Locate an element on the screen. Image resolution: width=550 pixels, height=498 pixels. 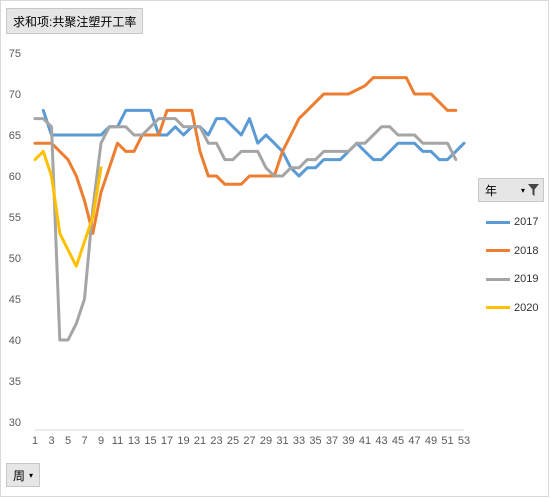
y-axis: 30 35 40 45 50 55 60 65 70 75 is located at coordinates (15, 238).